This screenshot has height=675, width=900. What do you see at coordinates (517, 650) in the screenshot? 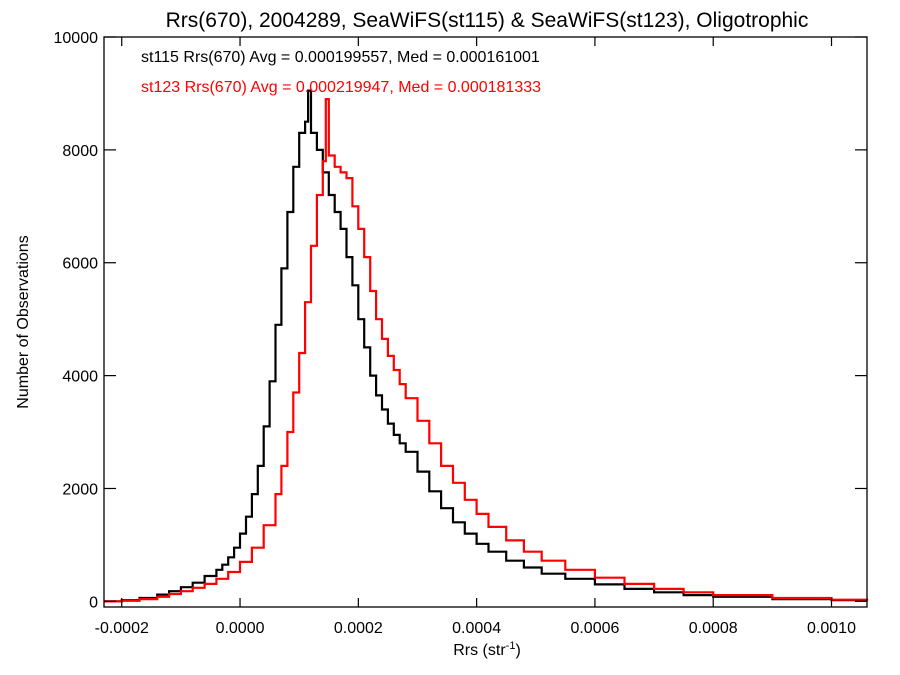
I see `x-axis-label-close: )` at bounding box center [517, 650].